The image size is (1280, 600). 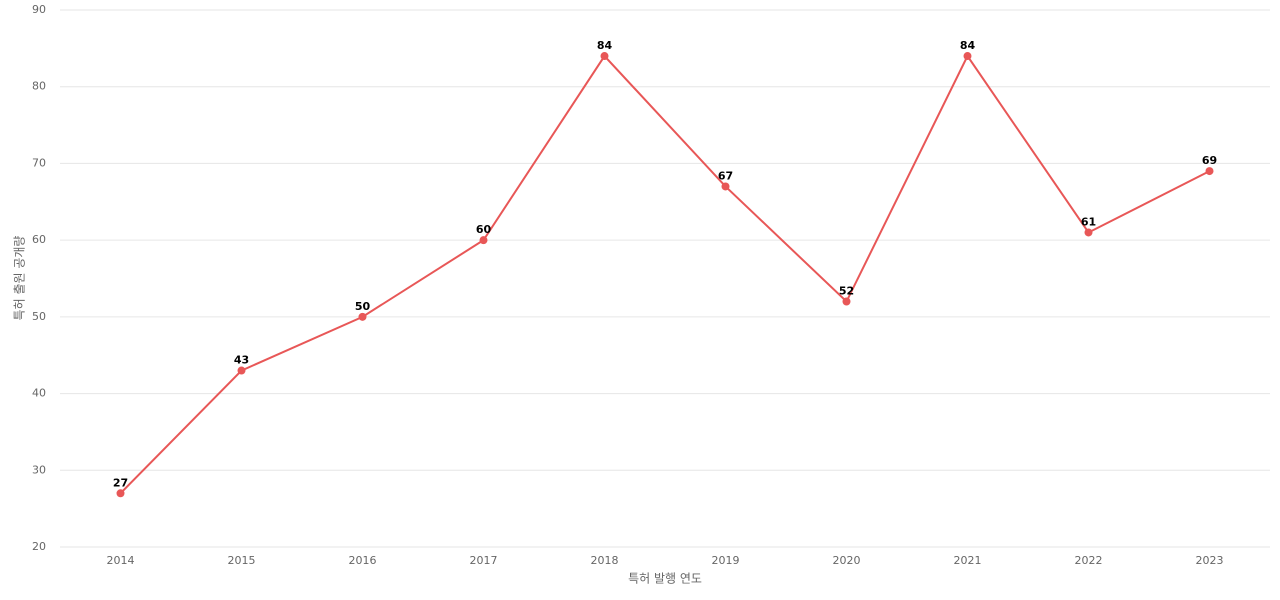 I want to click on y-tick-label: 20, so click(x=39, y=546).